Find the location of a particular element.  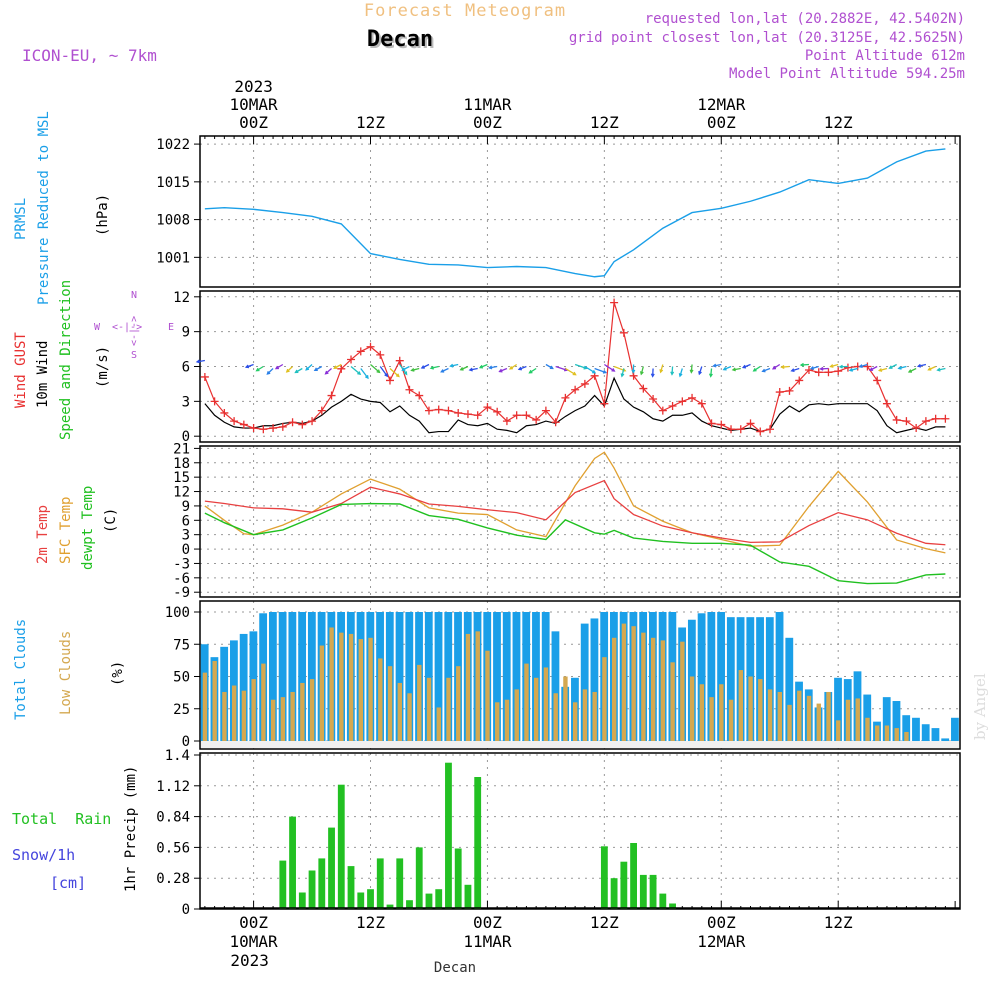

wind-ytick-label: 9 is located at coordinates (186, 333).